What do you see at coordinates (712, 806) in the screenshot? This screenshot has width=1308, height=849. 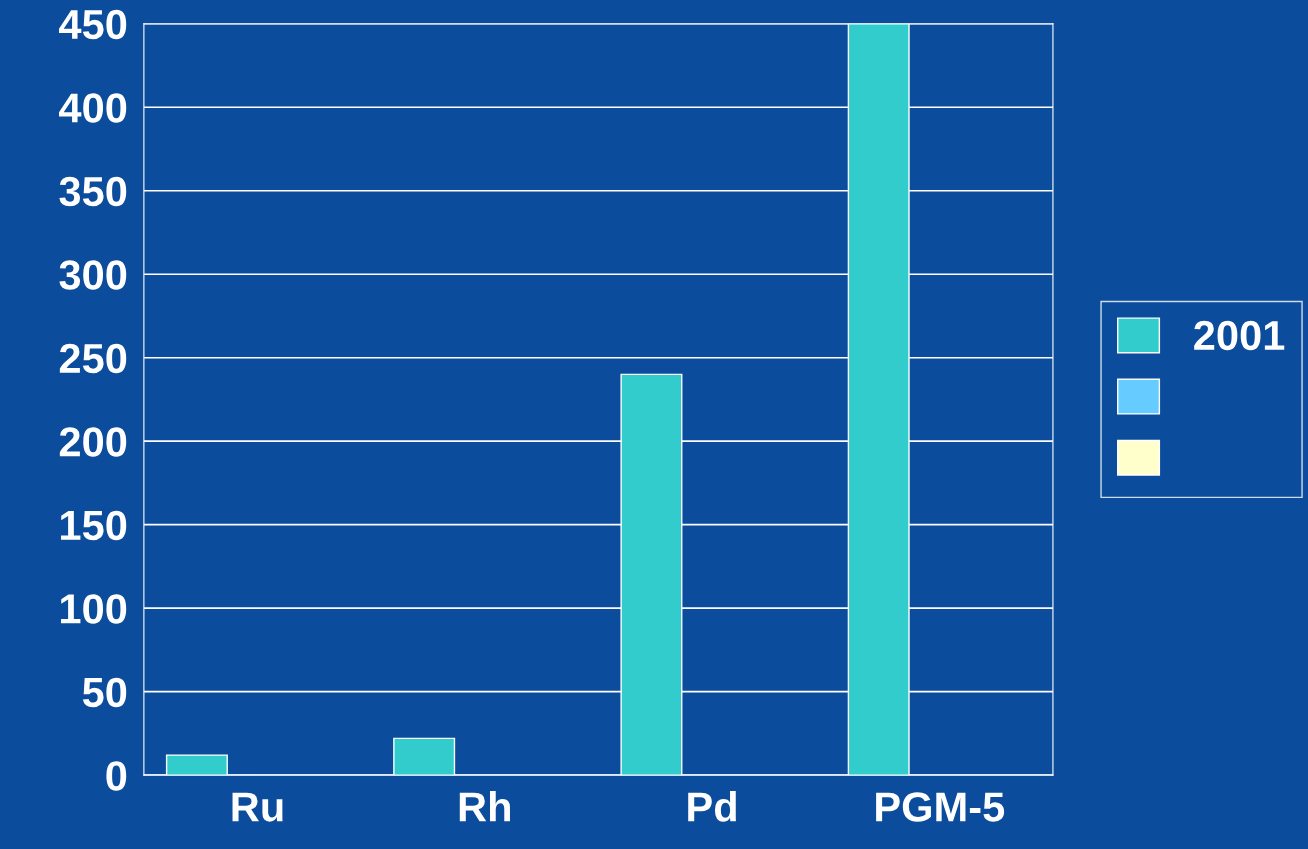 I see `x-tick-label: Pd` at bounding box center [712, 806].